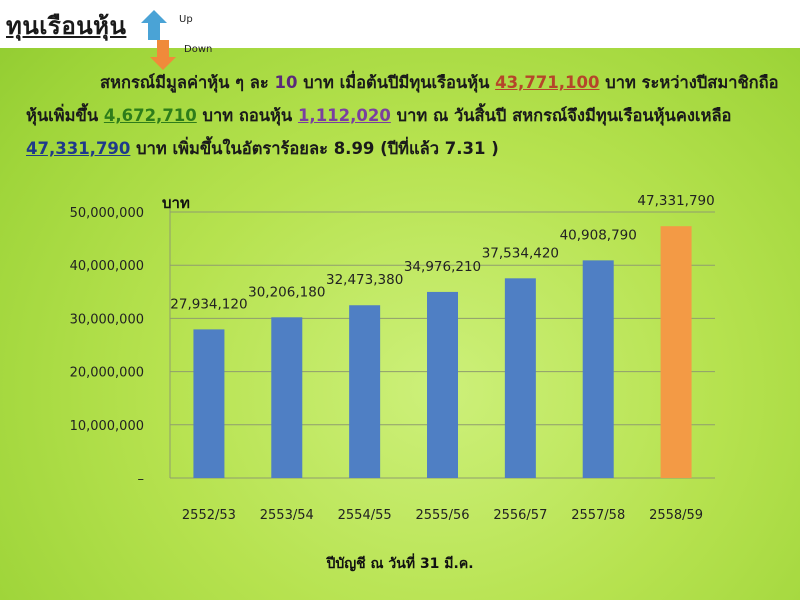  Describe the element at coordinates (163, 55) in the screenshot. I see `arrow-down-icon` at that location.